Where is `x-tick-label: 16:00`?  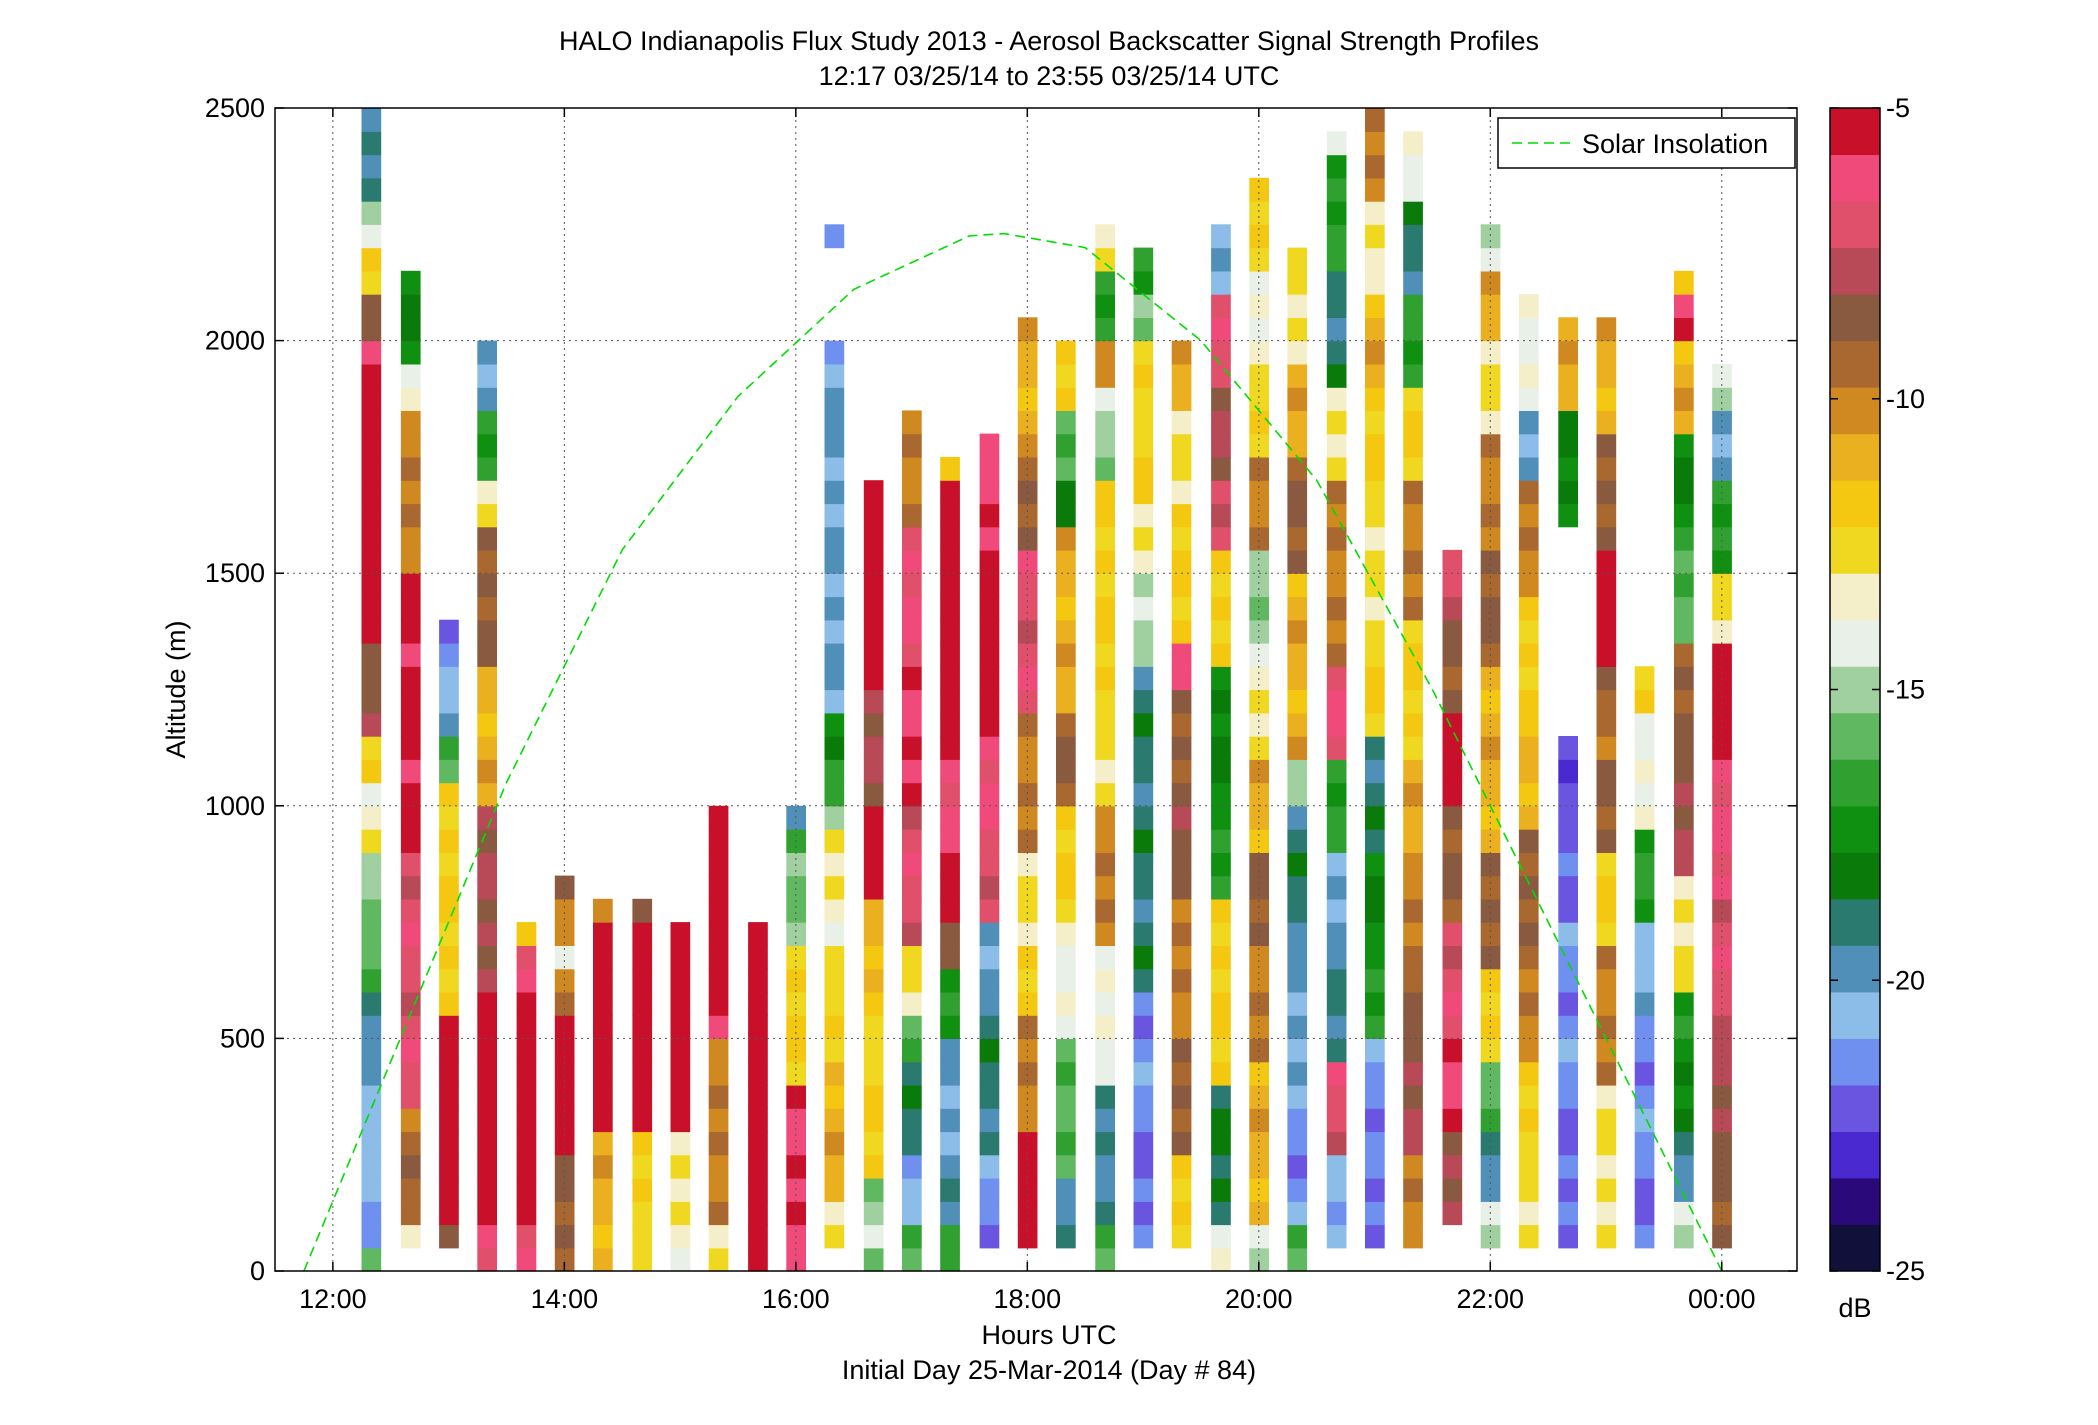
x-tick-label: 16:00 is located at coordinates (796, 1299).